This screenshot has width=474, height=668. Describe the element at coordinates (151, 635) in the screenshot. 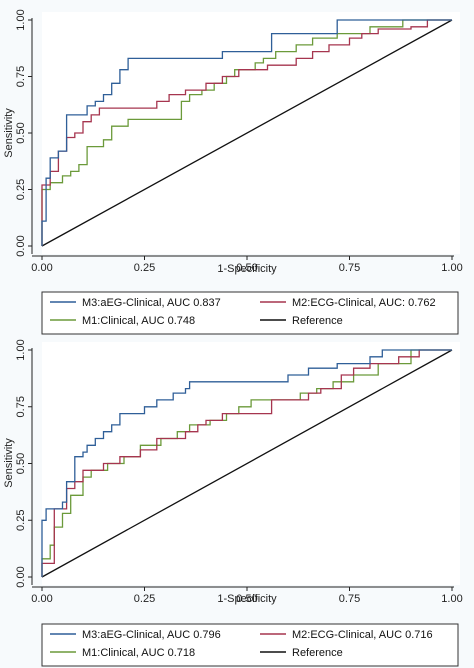

I see `legend-entry: M3:aEG-Clinical, AUC 0.796` at that location.